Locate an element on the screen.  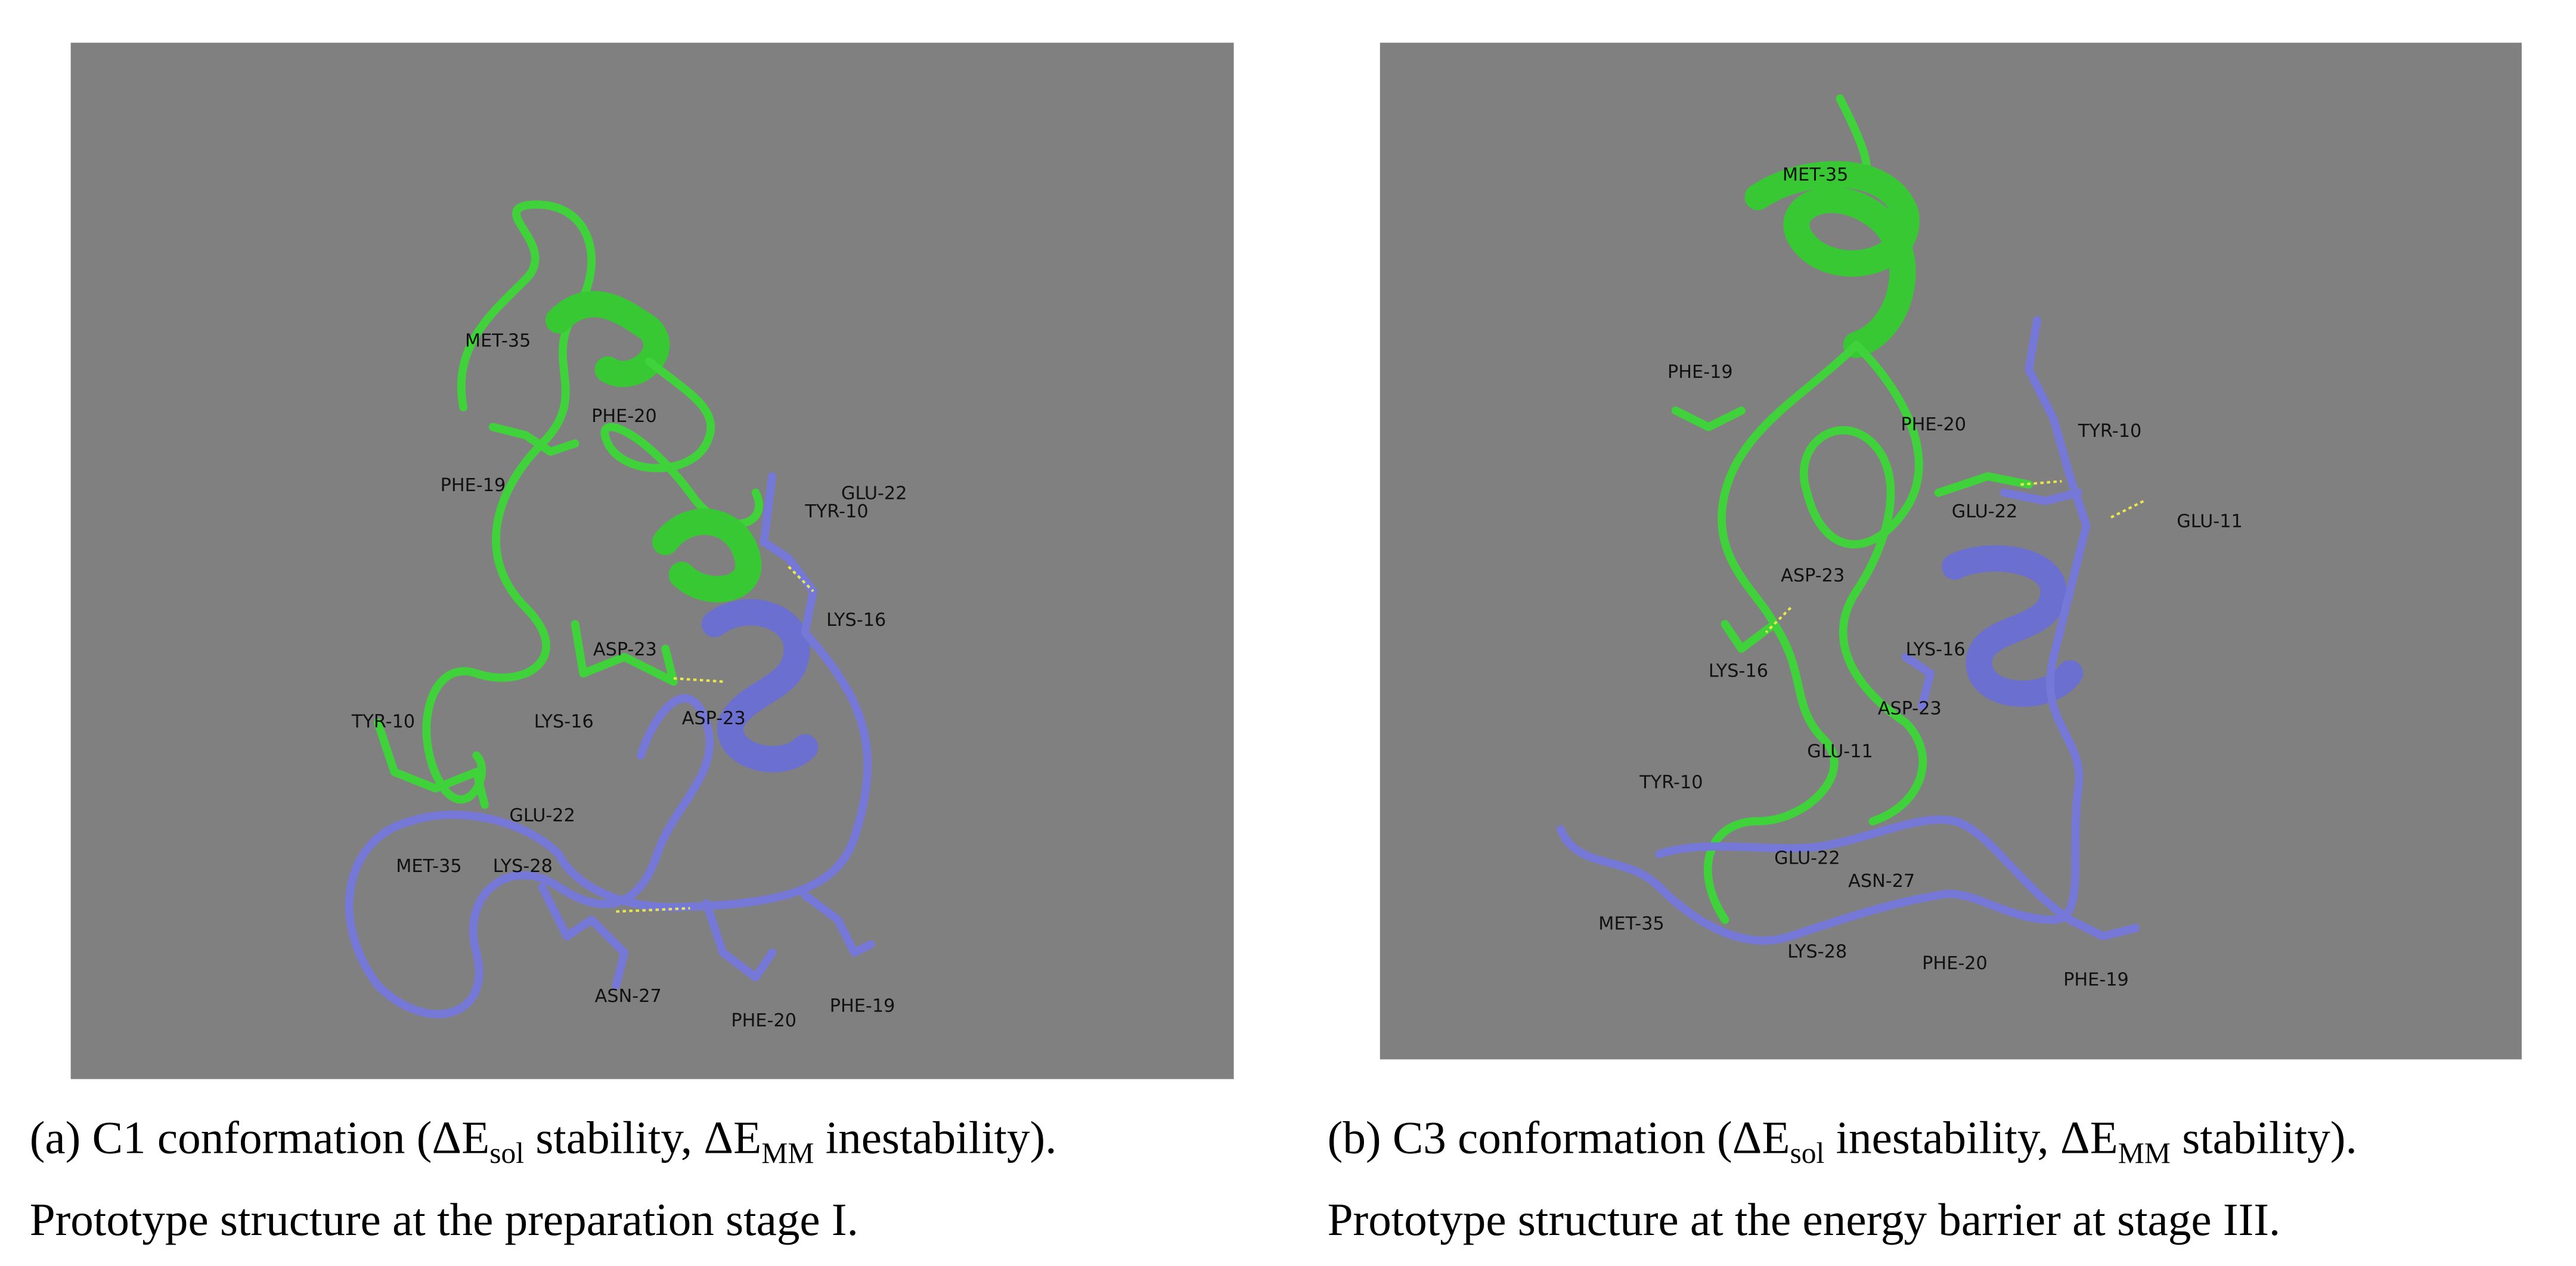
caption-text: inestability). is located at coordinates (935, 1137).